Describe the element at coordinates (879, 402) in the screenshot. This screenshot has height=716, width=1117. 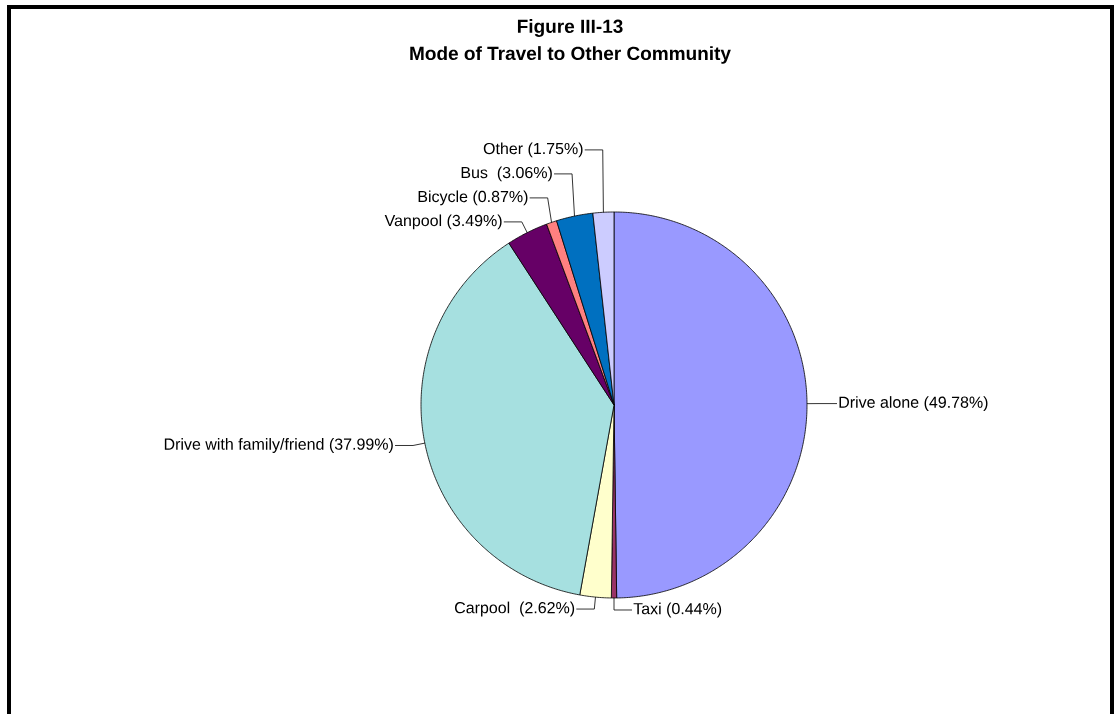
I see `slice-label: Drive alone` at that location.